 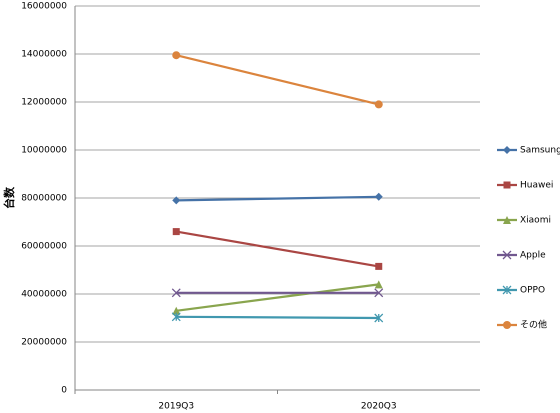 I want to click on y-tick-label: 20000000, so click(x=44, y=343).